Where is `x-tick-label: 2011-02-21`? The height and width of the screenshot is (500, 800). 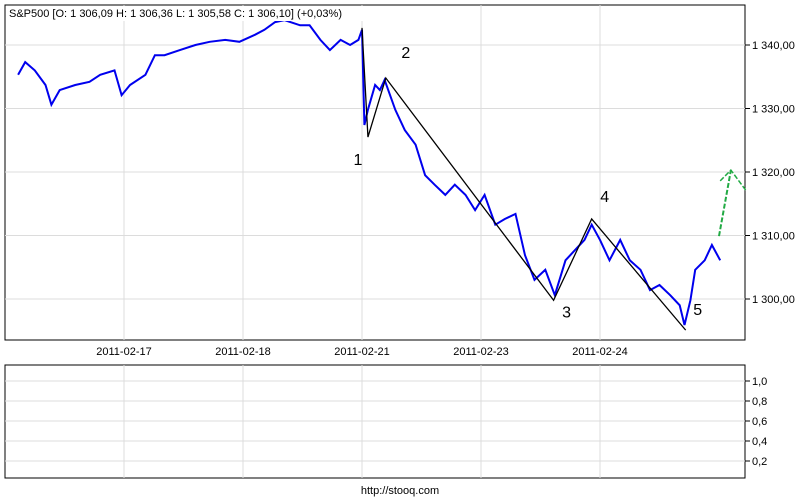 x-tick-label: 2011-02-21 is located at coordinates (361, 352).